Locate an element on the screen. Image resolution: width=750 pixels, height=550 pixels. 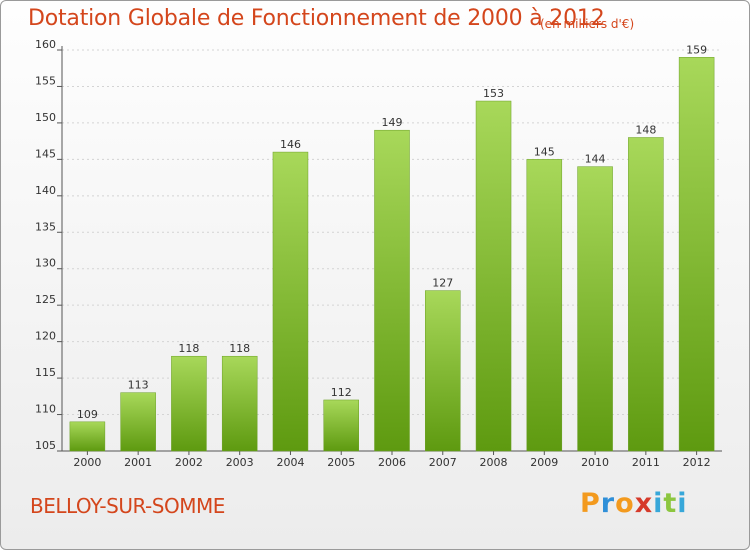
bar-value-label: 112 is located at coordinates (341, 392).